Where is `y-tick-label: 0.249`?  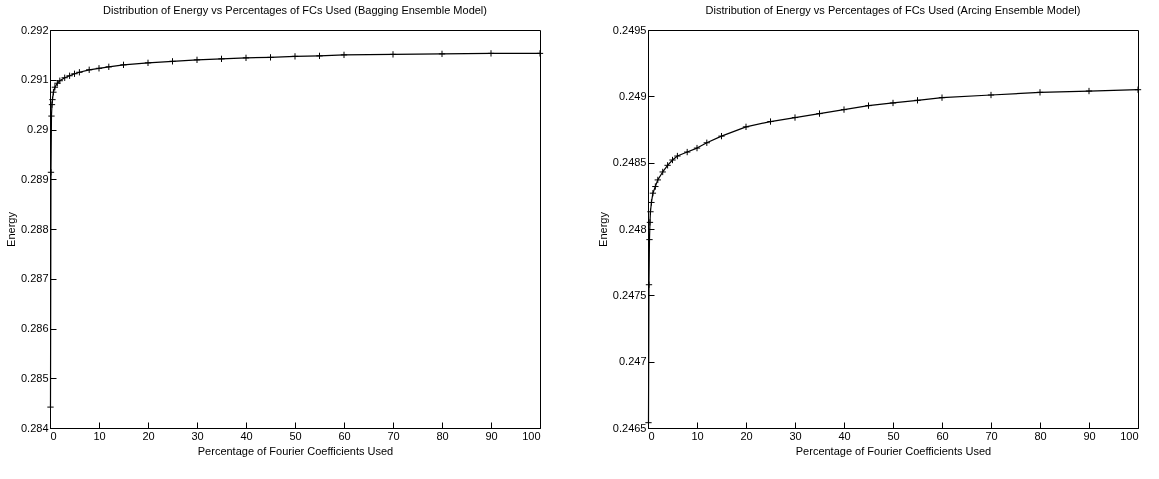
y-tick-label: 0.249 is located at coordinates (632, 95).